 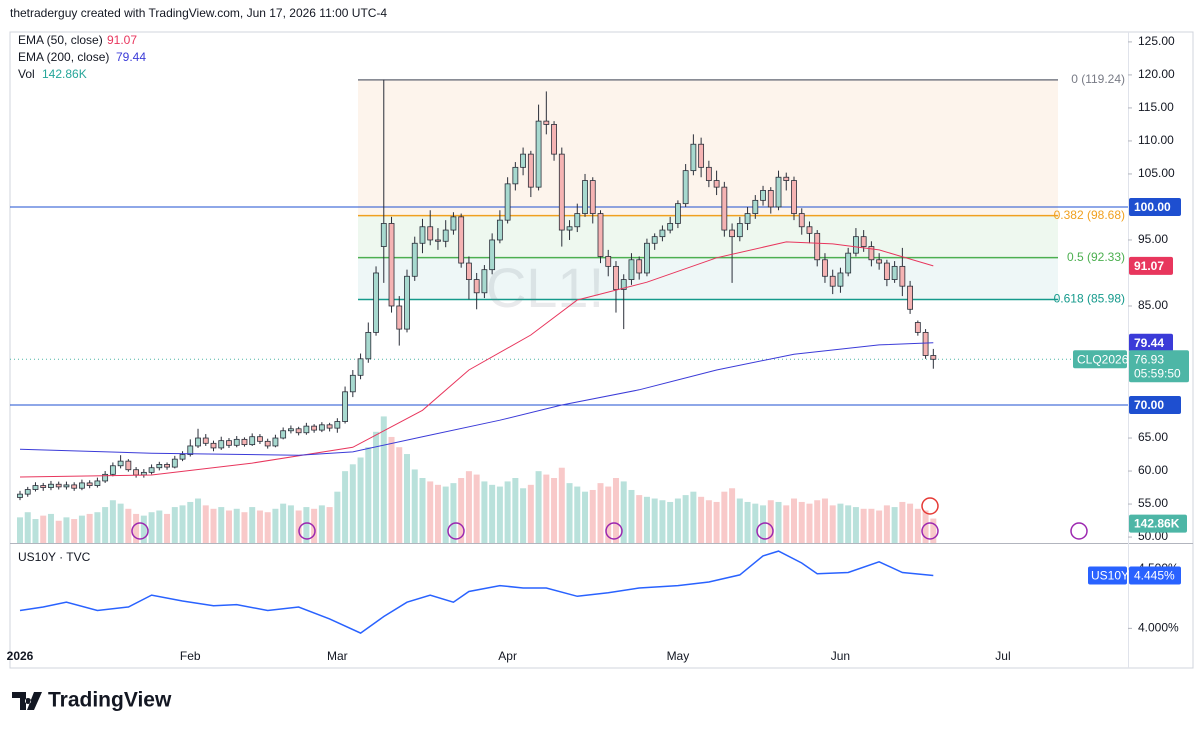 What do you see at coordinates (1157, 373) in the screenshot?
I see `countdown: 05:59:50` at bounding box center [1157, 373].